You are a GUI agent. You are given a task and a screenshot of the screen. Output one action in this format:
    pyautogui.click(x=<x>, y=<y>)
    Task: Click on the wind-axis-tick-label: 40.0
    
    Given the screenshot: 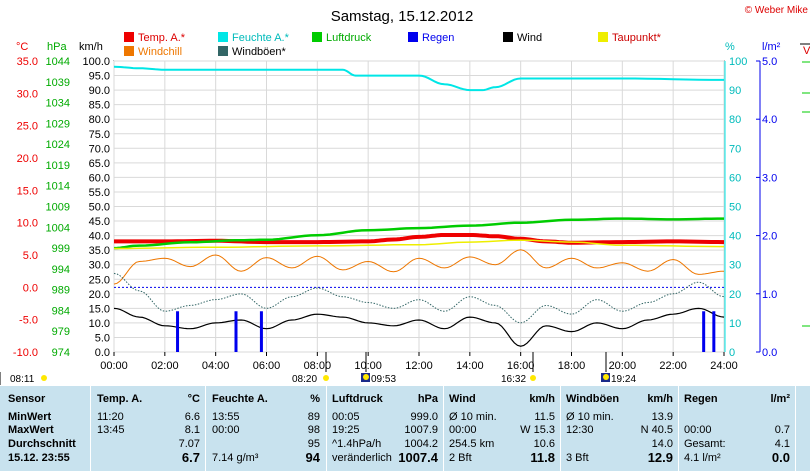 What is the action you would take?
    pyautogui.click(x=99, y=237)
    